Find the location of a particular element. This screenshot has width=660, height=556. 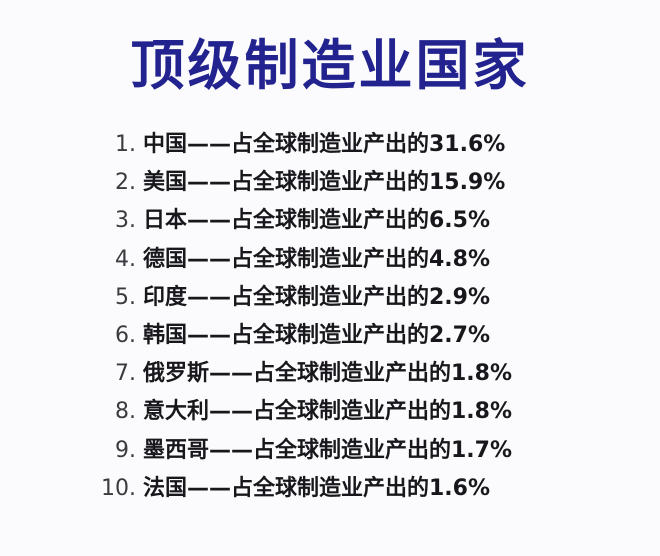

list-item-number: 8. is located at coordinates (125, 412).